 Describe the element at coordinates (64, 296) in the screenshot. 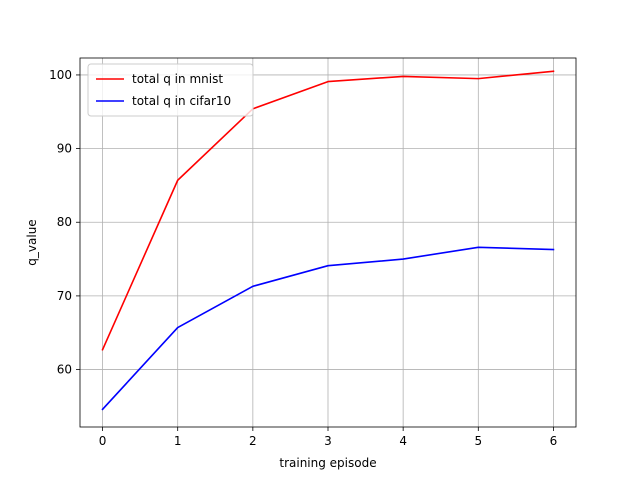

I see `y-tick-label-1: 70` at that location.